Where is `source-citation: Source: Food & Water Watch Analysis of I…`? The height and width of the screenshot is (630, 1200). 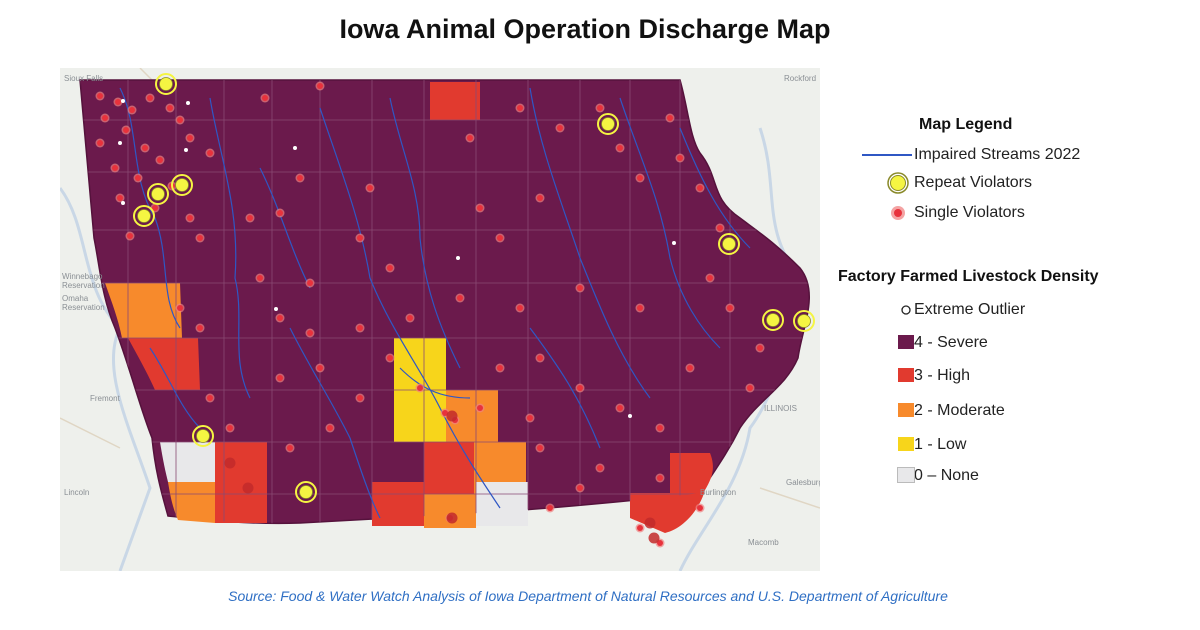 source-citation: Source: Food & Water Watch Analysis of I… is located at coordinates (588, 596).